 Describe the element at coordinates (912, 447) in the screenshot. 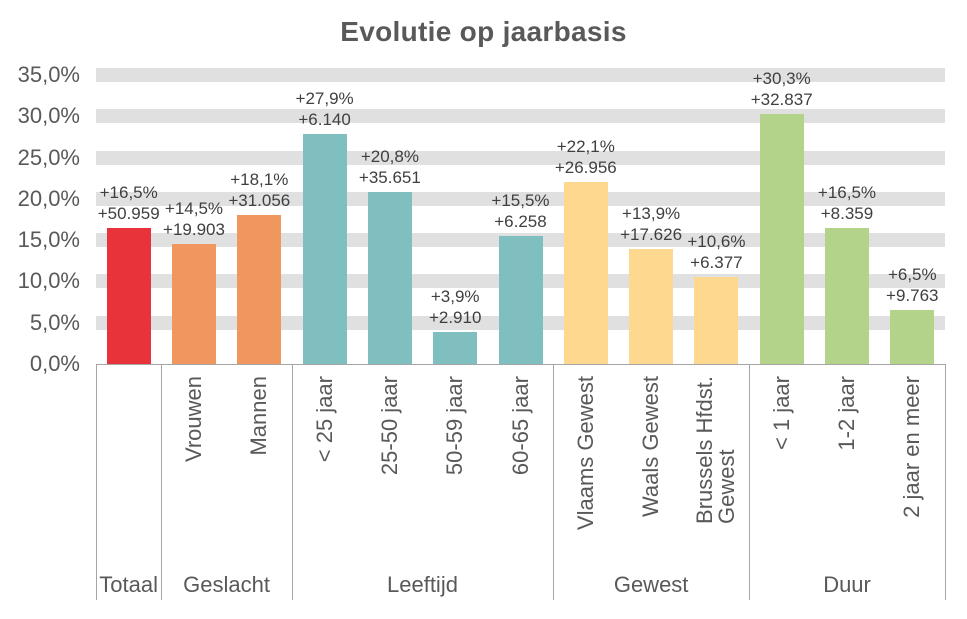

I see `category-tick-label: 2 jaar en meer` at that location.